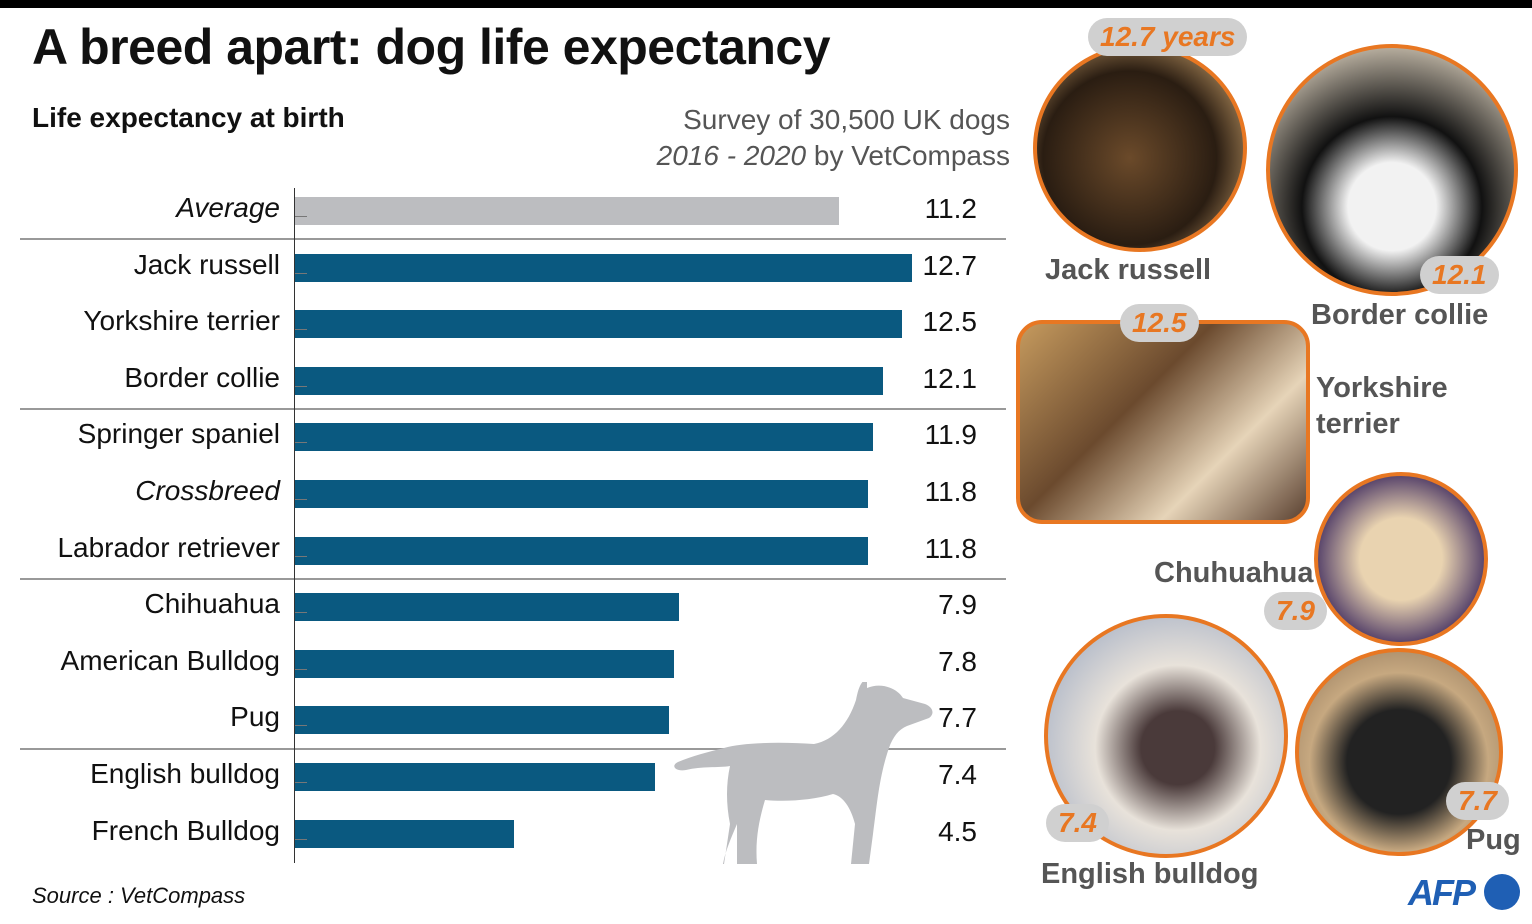 The height and width of the screenshot is (924, 1532). Describe the element at coordinates (202, 377) in the screenshot. I see `category-label: Border collie` at that location.